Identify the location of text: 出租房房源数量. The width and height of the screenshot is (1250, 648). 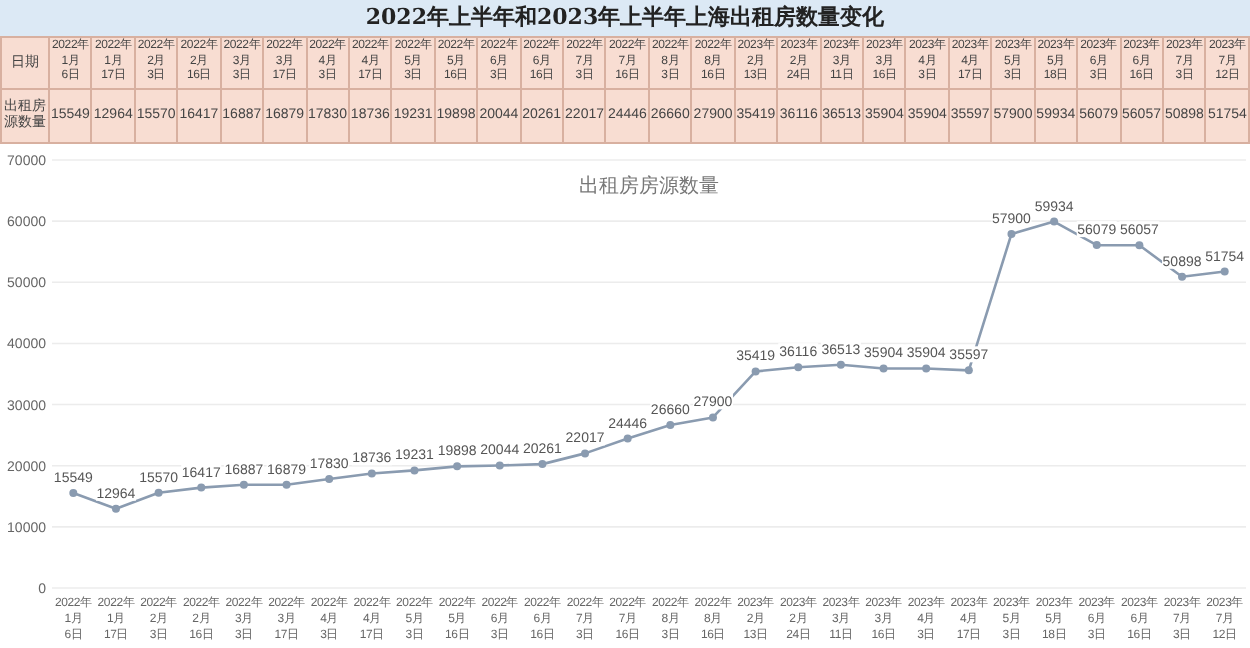
(649, 186).